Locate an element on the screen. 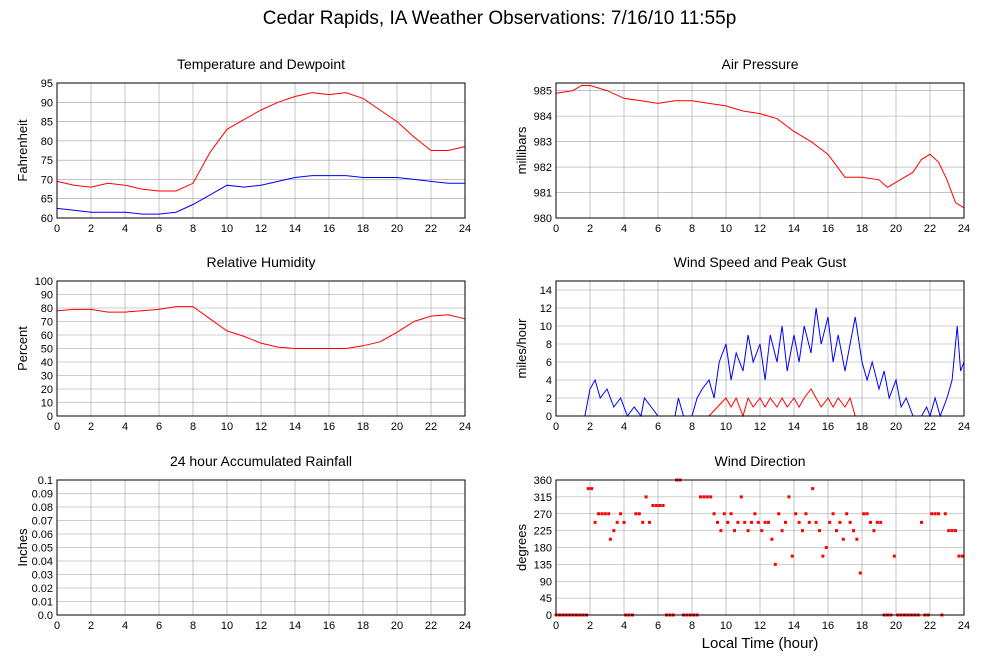 This screenshot has height=659, width=999. wind-direction-x-tick-label: 20 is located at coordinates (896, 626).